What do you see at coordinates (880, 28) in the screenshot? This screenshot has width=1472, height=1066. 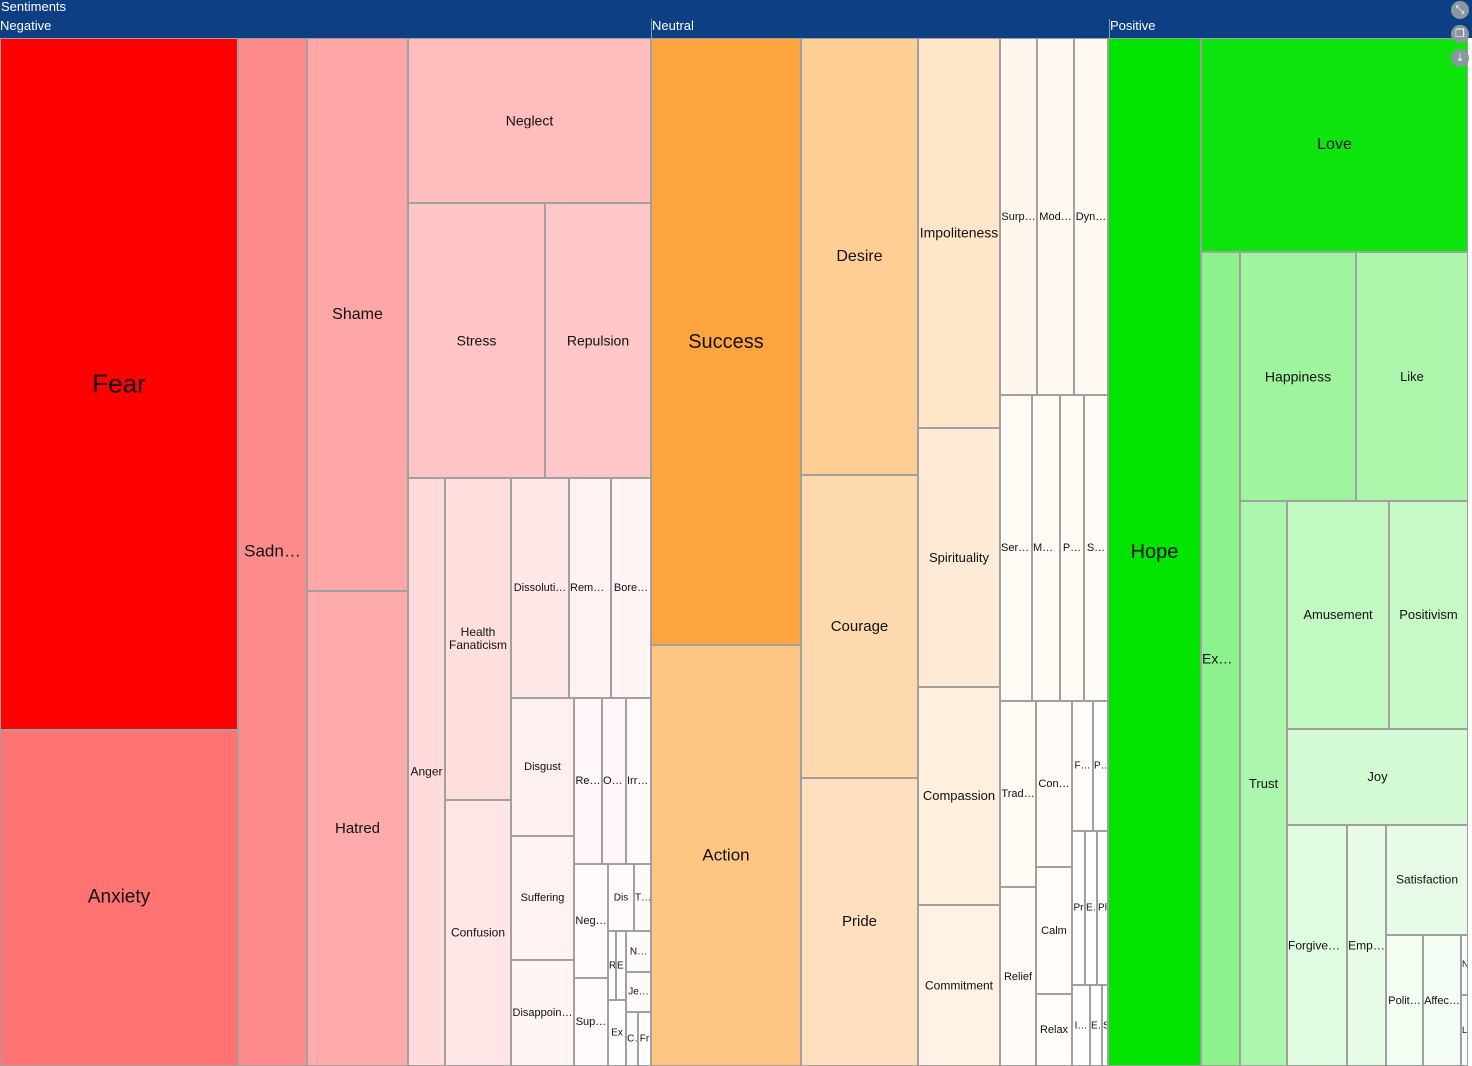 I see `group-header-neutral: Neutral` at bounding box center [880, 28].